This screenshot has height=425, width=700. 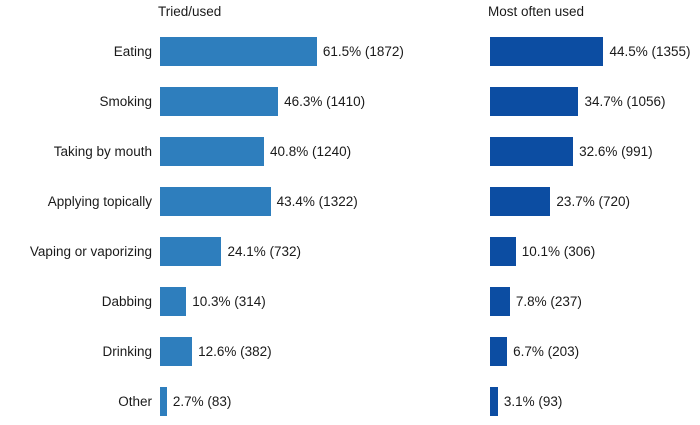 What do you see at coordinates (325, 251) in the screenshot?
I see `tried-used-bar-cell: 24.1% (732)` at bounding box center [325, 251].